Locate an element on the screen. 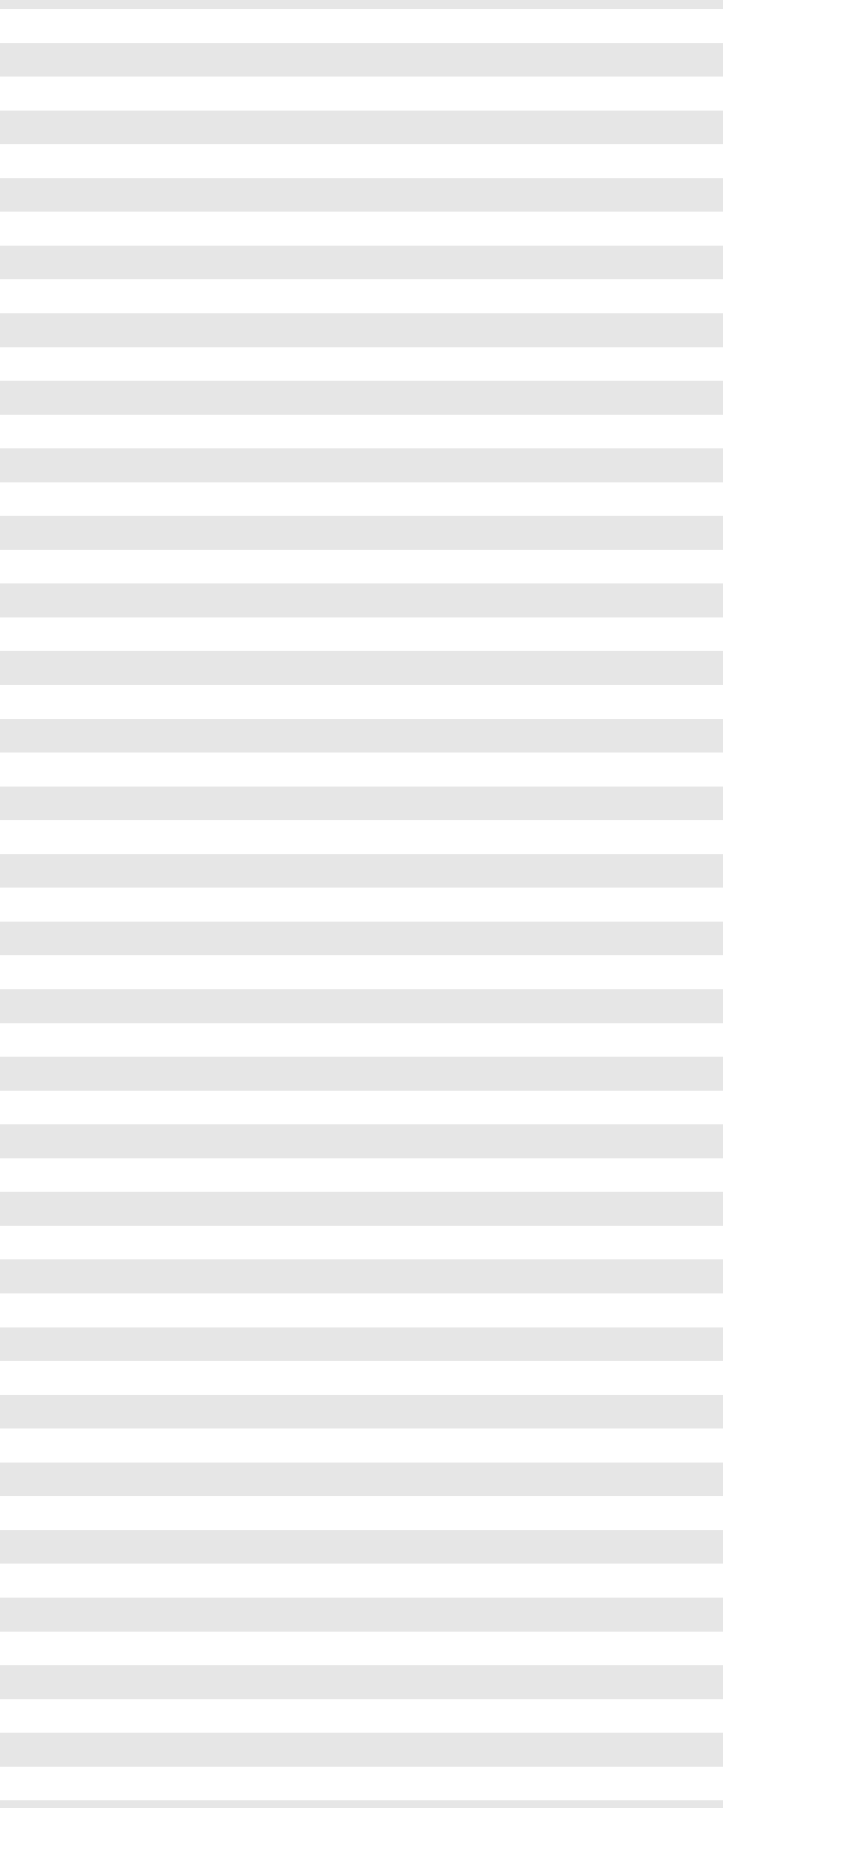 The height and width of the screenshot is (1856, 856). table-row is located at coordinates (361, 4).